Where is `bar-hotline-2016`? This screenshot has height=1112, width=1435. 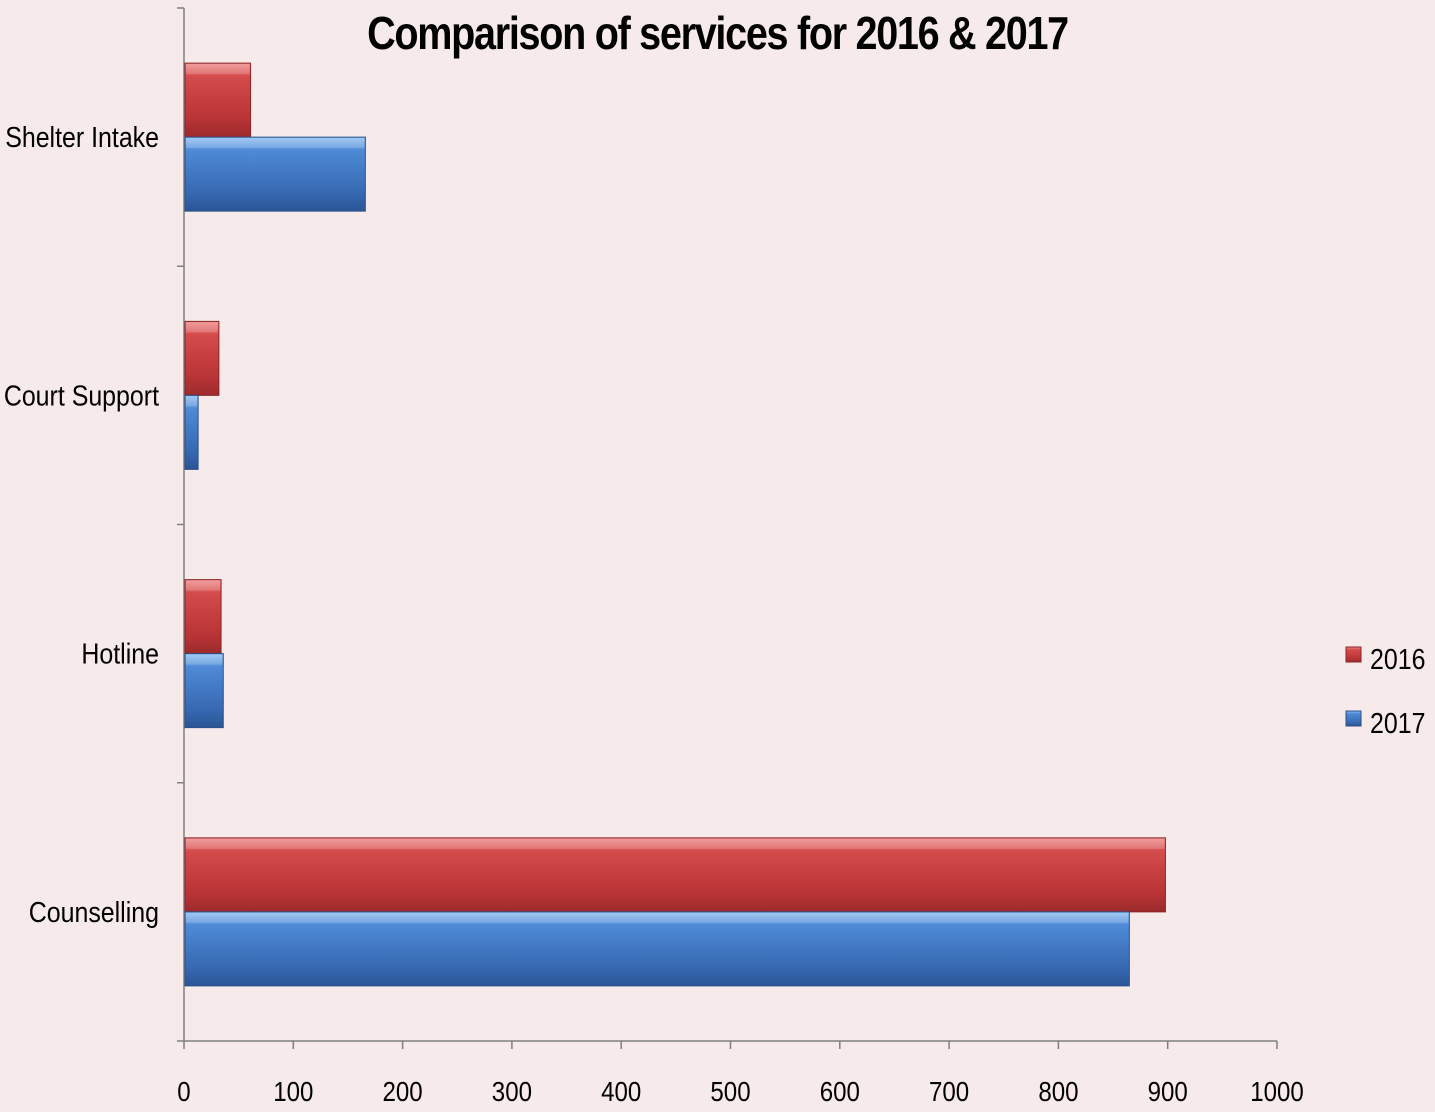
bar-hotline-2016 is located at coordinates (203, 617).